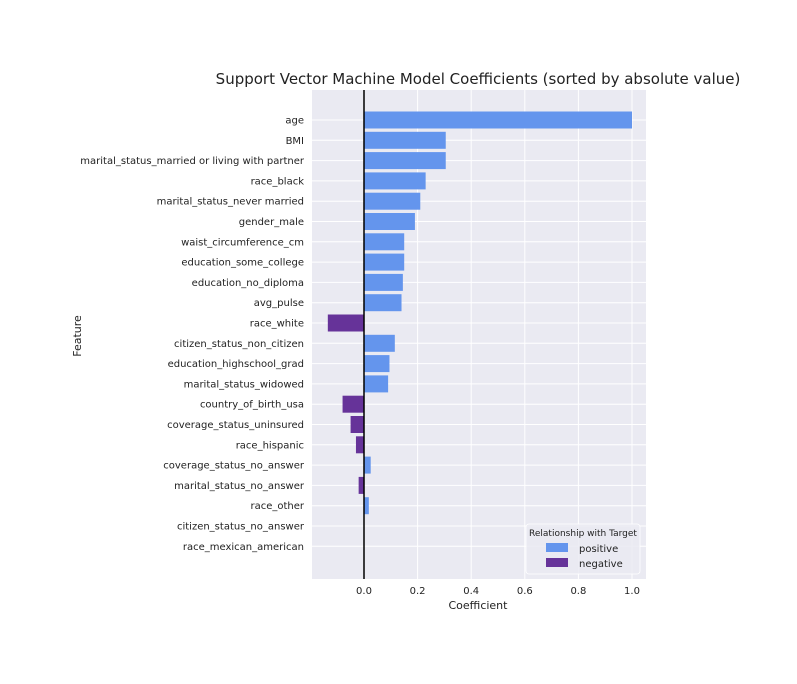  I want to click on bar-marital-status-never-married, so click(392, 201).